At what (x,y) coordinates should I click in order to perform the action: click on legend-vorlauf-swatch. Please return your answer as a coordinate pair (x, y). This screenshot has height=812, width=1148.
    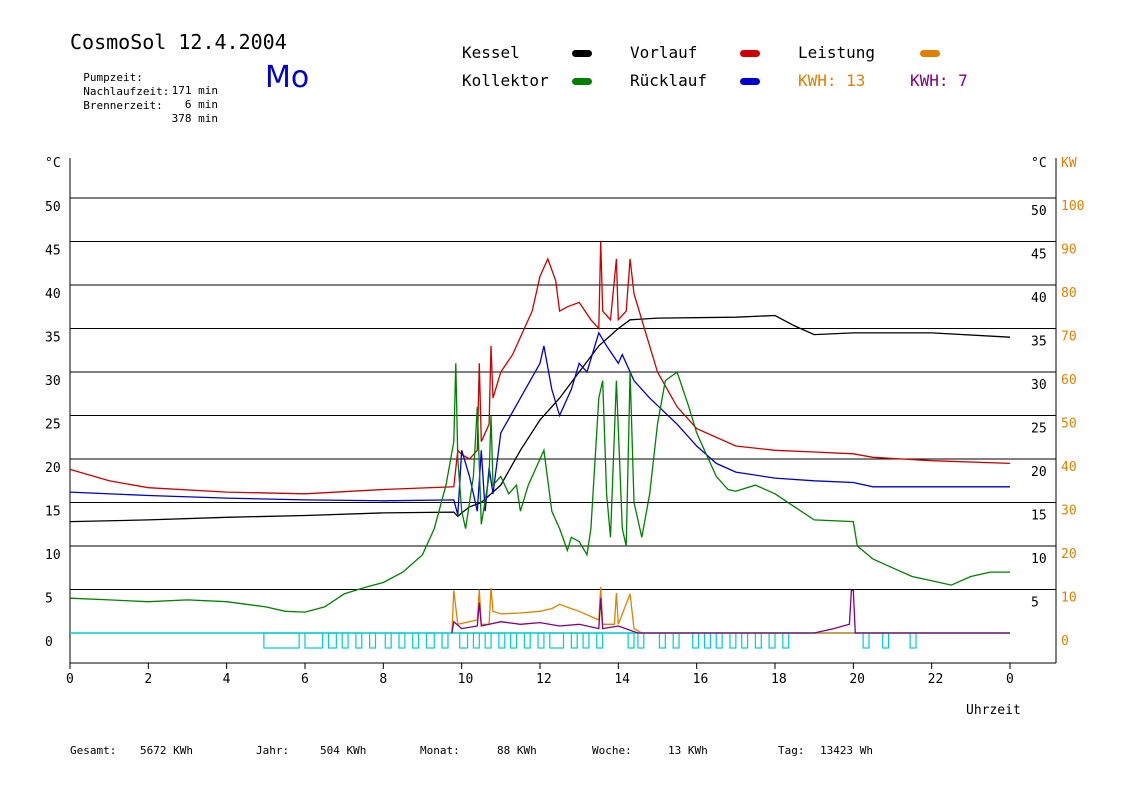
    Looking at the image, I should click on (750, 53).